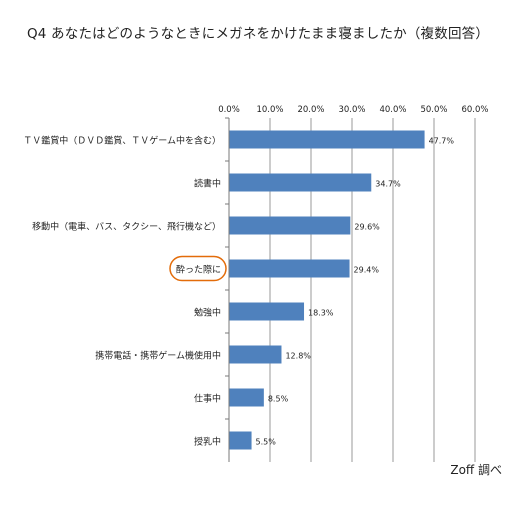 The height and width of the screenshot is (510, 516). Describe the element at coordinates (269, 110) in the screenshot. I see `x-tick-label: 10.0%` at that location.